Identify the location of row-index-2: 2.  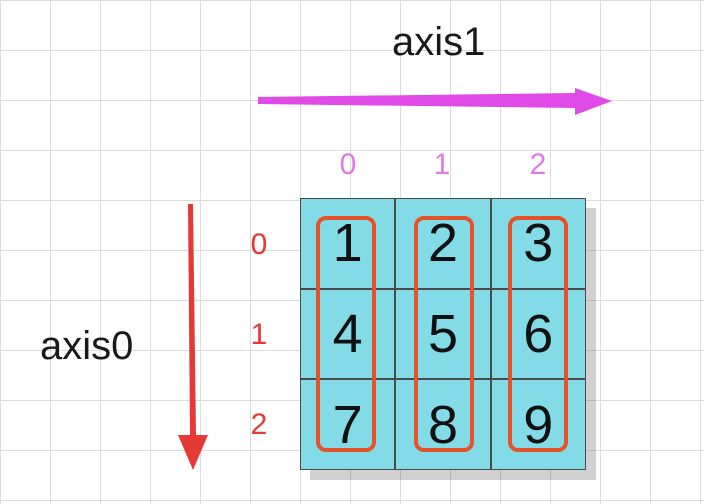
(259, 424).